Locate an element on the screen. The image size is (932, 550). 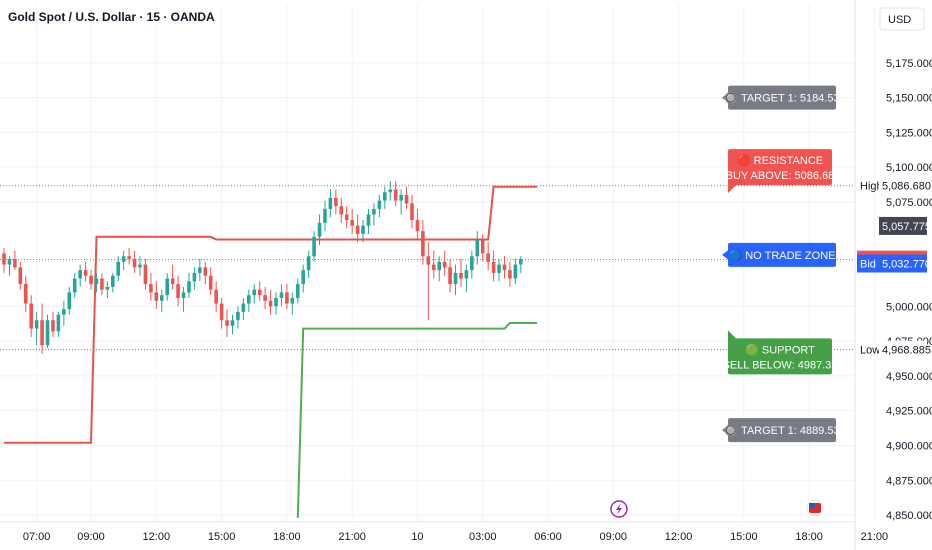
annotation-box is located at coordinates (782, 97).